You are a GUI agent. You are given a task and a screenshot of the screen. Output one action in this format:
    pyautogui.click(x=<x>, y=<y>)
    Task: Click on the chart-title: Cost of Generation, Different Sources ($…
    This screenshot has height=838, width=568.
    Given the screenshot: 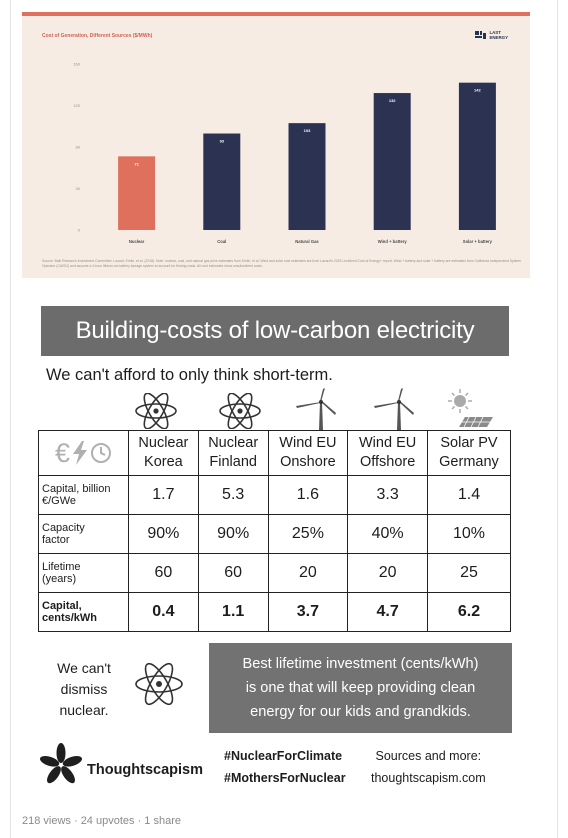 What is the action you would take?
    pyautogui.click(x=97, y=36)
    